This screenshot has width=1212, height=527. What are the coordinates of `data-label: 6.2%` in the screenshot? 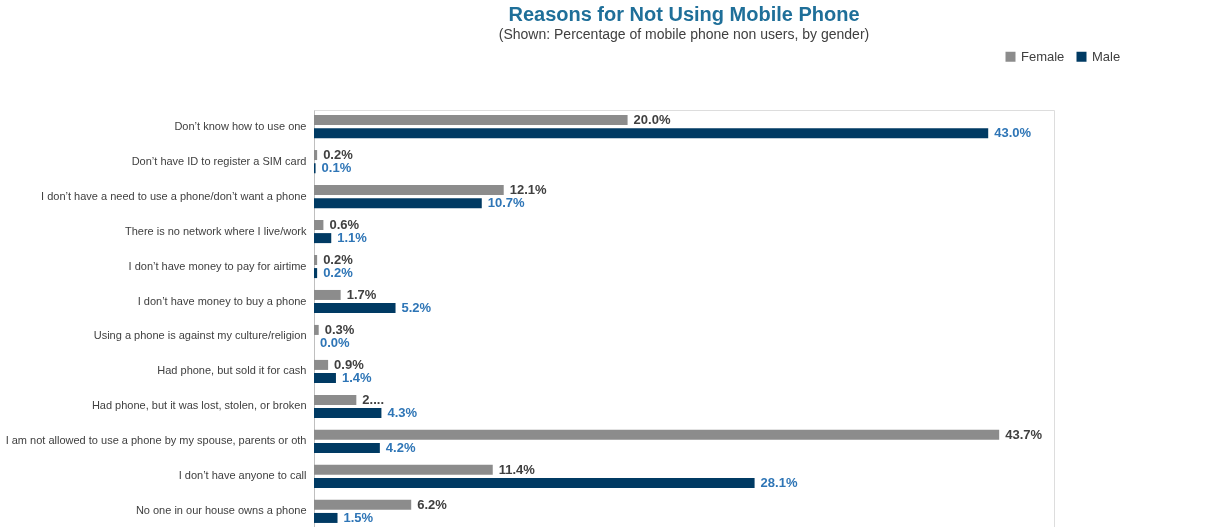 It's located at (432, 504).